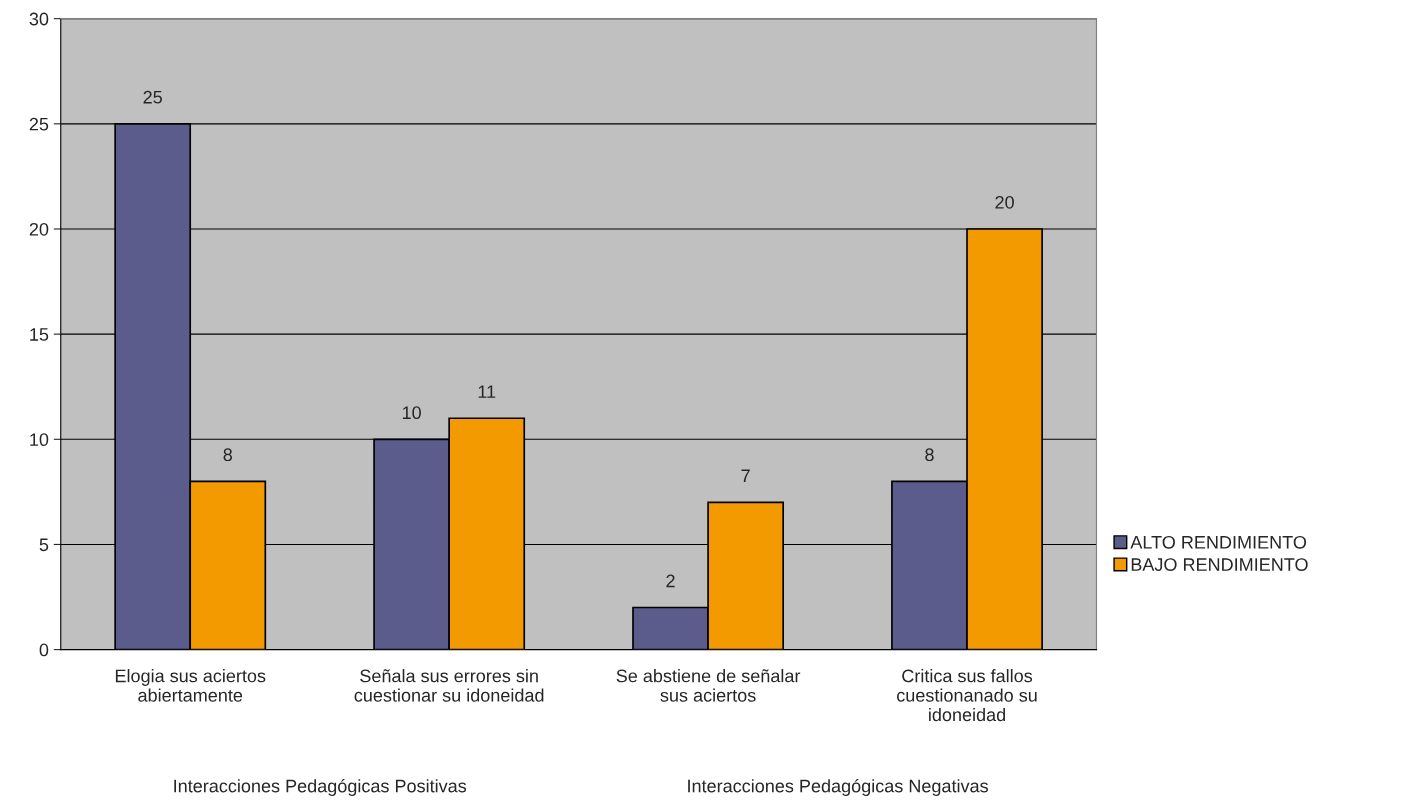  I want to click on data-label: 11, so click(487, 391).